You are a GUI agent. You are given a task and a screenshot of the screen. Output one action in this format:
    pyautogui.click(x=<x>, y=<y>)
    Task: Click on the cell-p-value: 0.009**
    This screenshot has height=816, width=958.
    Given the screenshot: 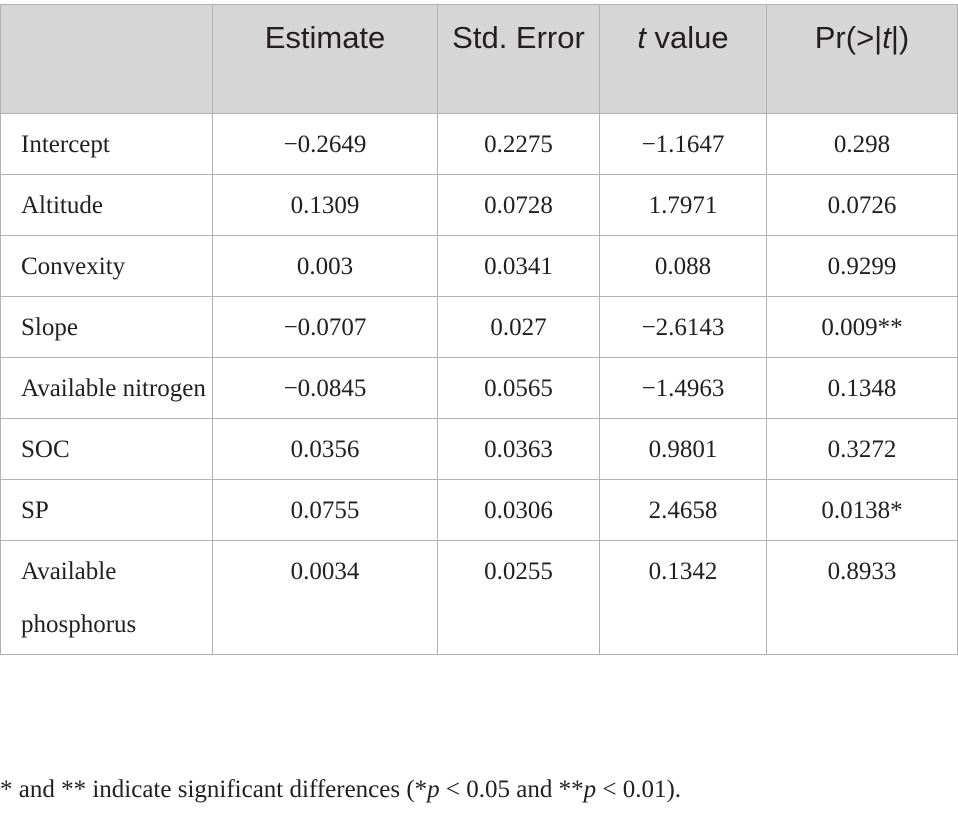 What is the action you would take?
    pyautogui.click(x=862, y=327)
    